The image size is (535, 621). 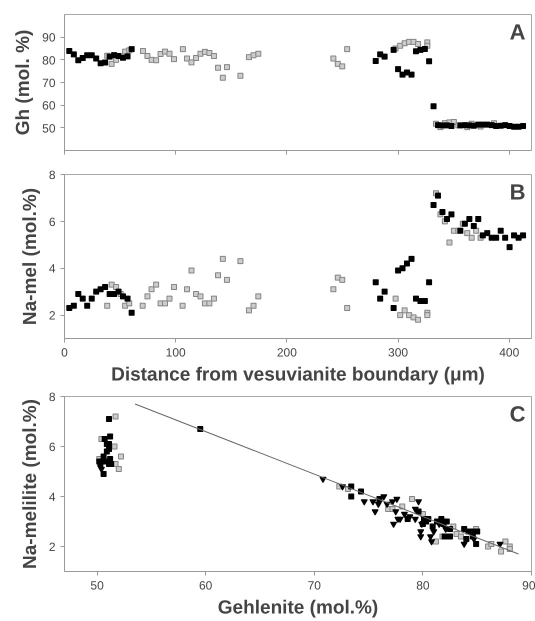 I want to click on annotation: C, so click(x=518, y=414).